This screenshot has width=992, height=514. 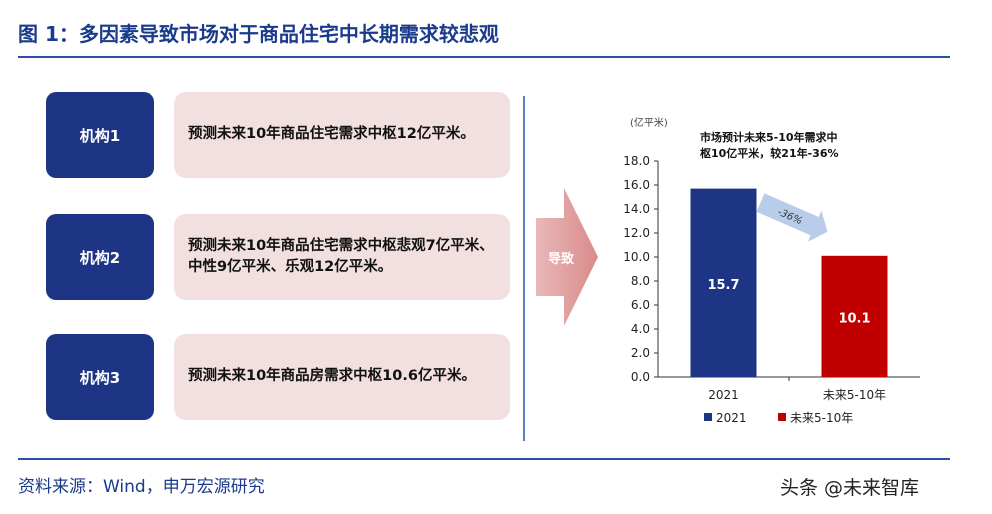 I want to click on institution-2-desc-text: 预测未来10年商品住宅需求中枢悲观7亿平米、中性9亿平米、乐观12亿平米。, so click(x=341, y=256).